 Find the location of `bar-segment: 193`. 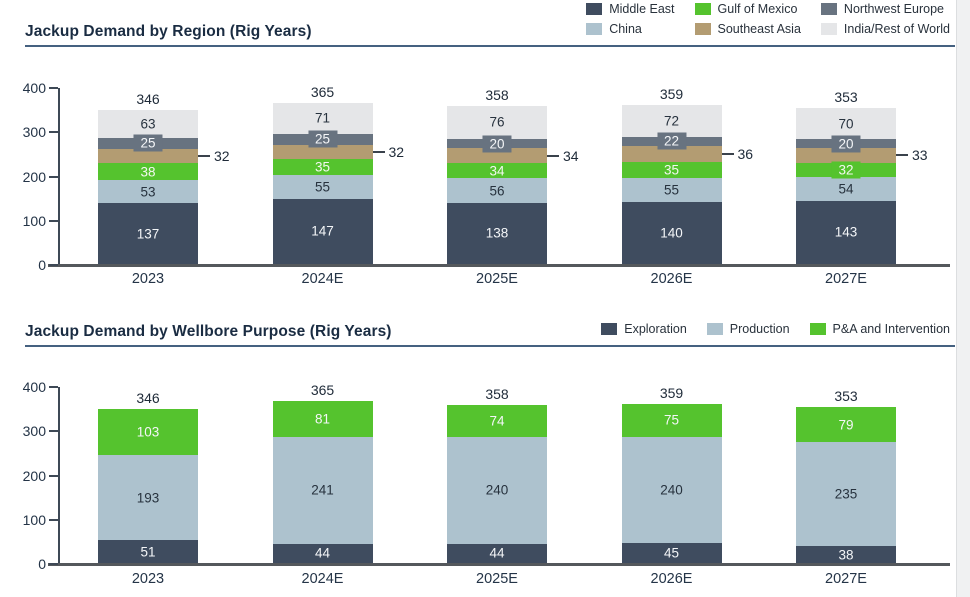

bar-segment: 193 is located at coordinates (148, 498).